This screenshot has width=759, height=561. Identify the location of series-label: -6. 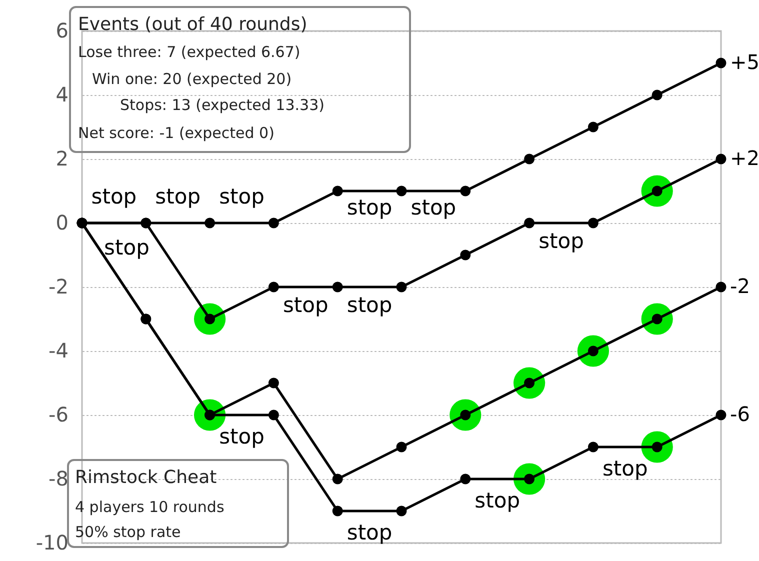
(740, 414).